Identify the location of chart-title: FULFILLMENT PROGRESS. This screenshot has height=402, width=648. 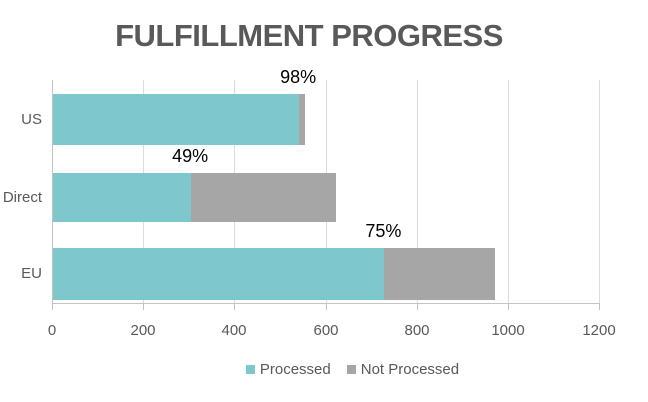
(309, 35).